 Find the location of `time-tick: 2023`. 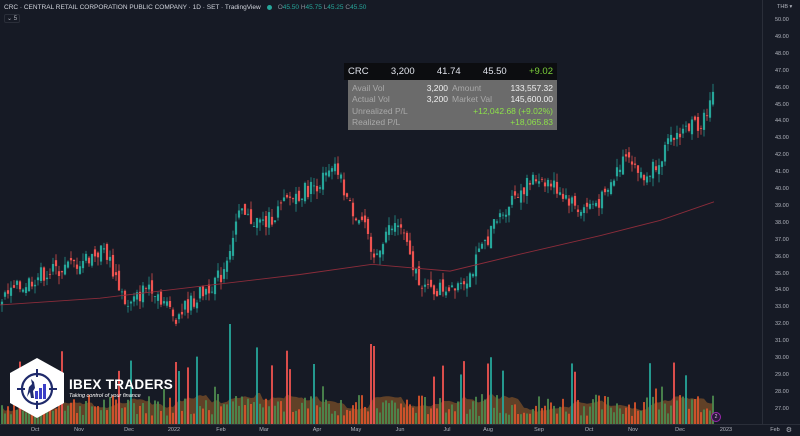

time-tick: 2023 is located at coordinates (726, 430).